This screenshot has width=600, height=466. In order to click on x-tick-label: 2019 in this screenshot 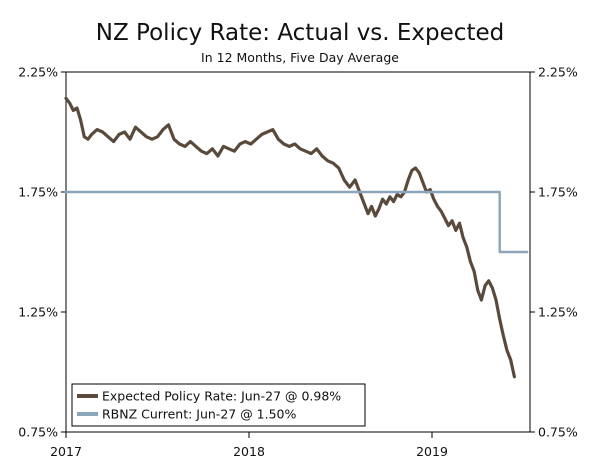, I will do `click(432, 451)`.